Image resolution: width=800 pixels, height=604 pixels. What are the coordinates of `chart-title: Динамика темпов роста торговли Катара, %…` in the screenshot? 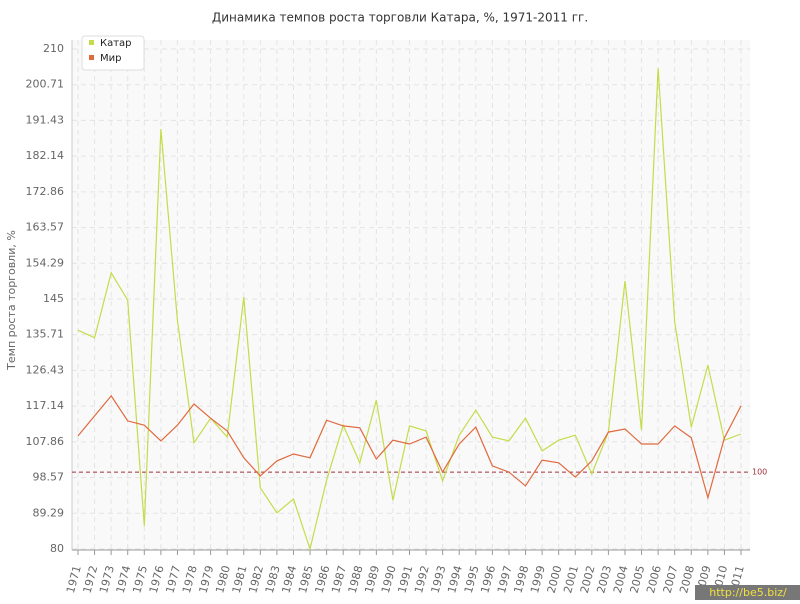 It's located at (400, 18).